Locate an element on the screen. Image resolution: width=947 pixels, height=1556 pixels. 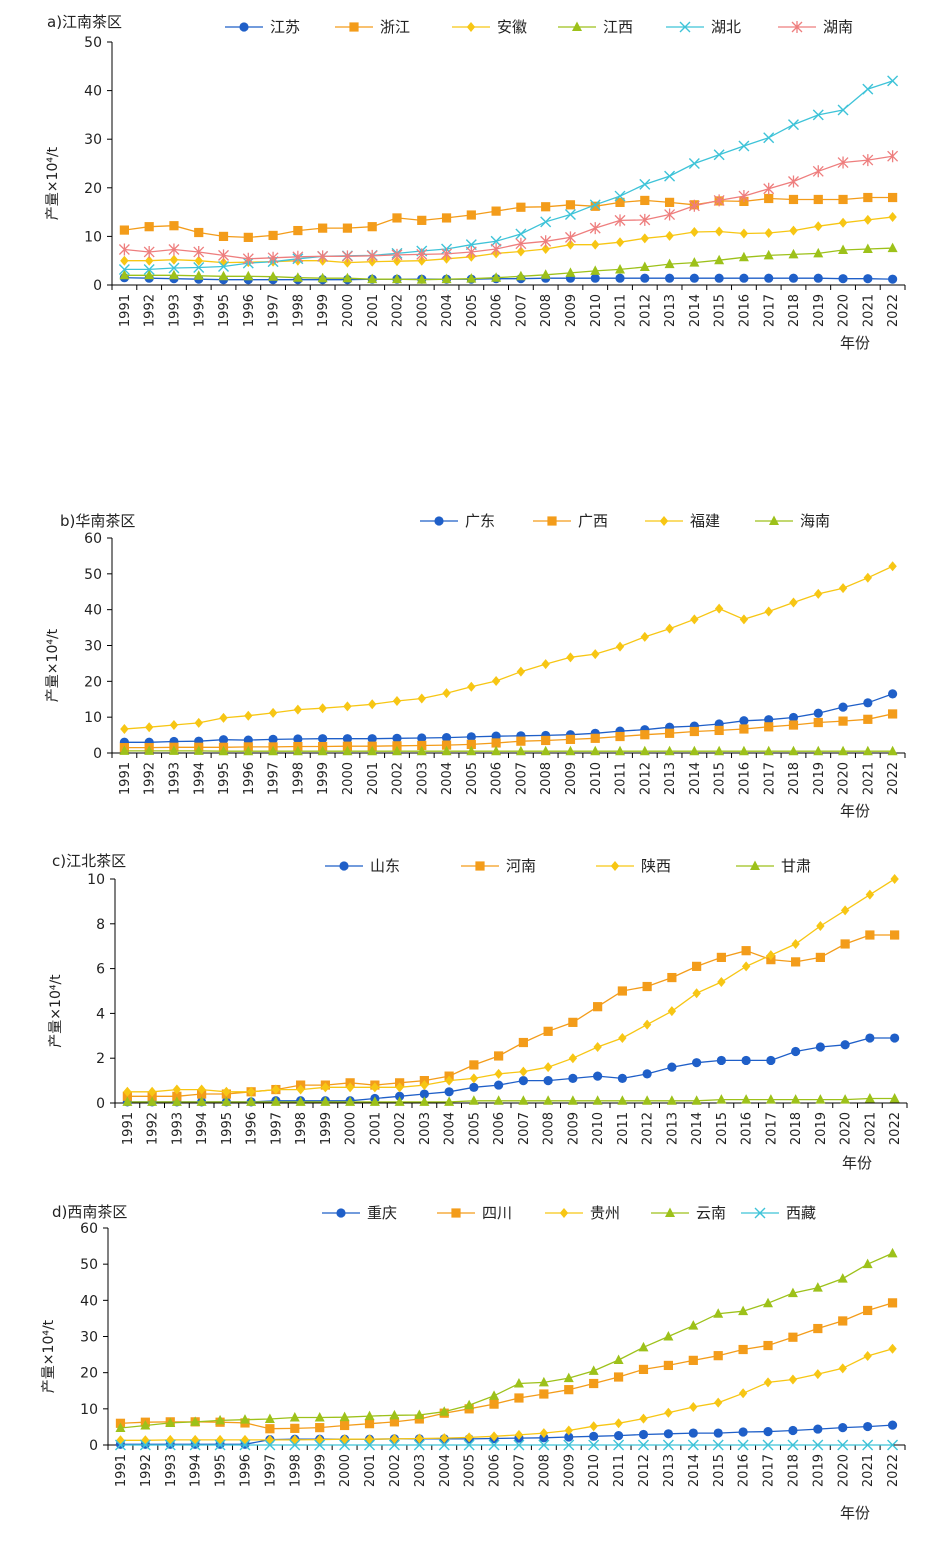
legend-item: 安徽 is located at coordinates (489, 27).